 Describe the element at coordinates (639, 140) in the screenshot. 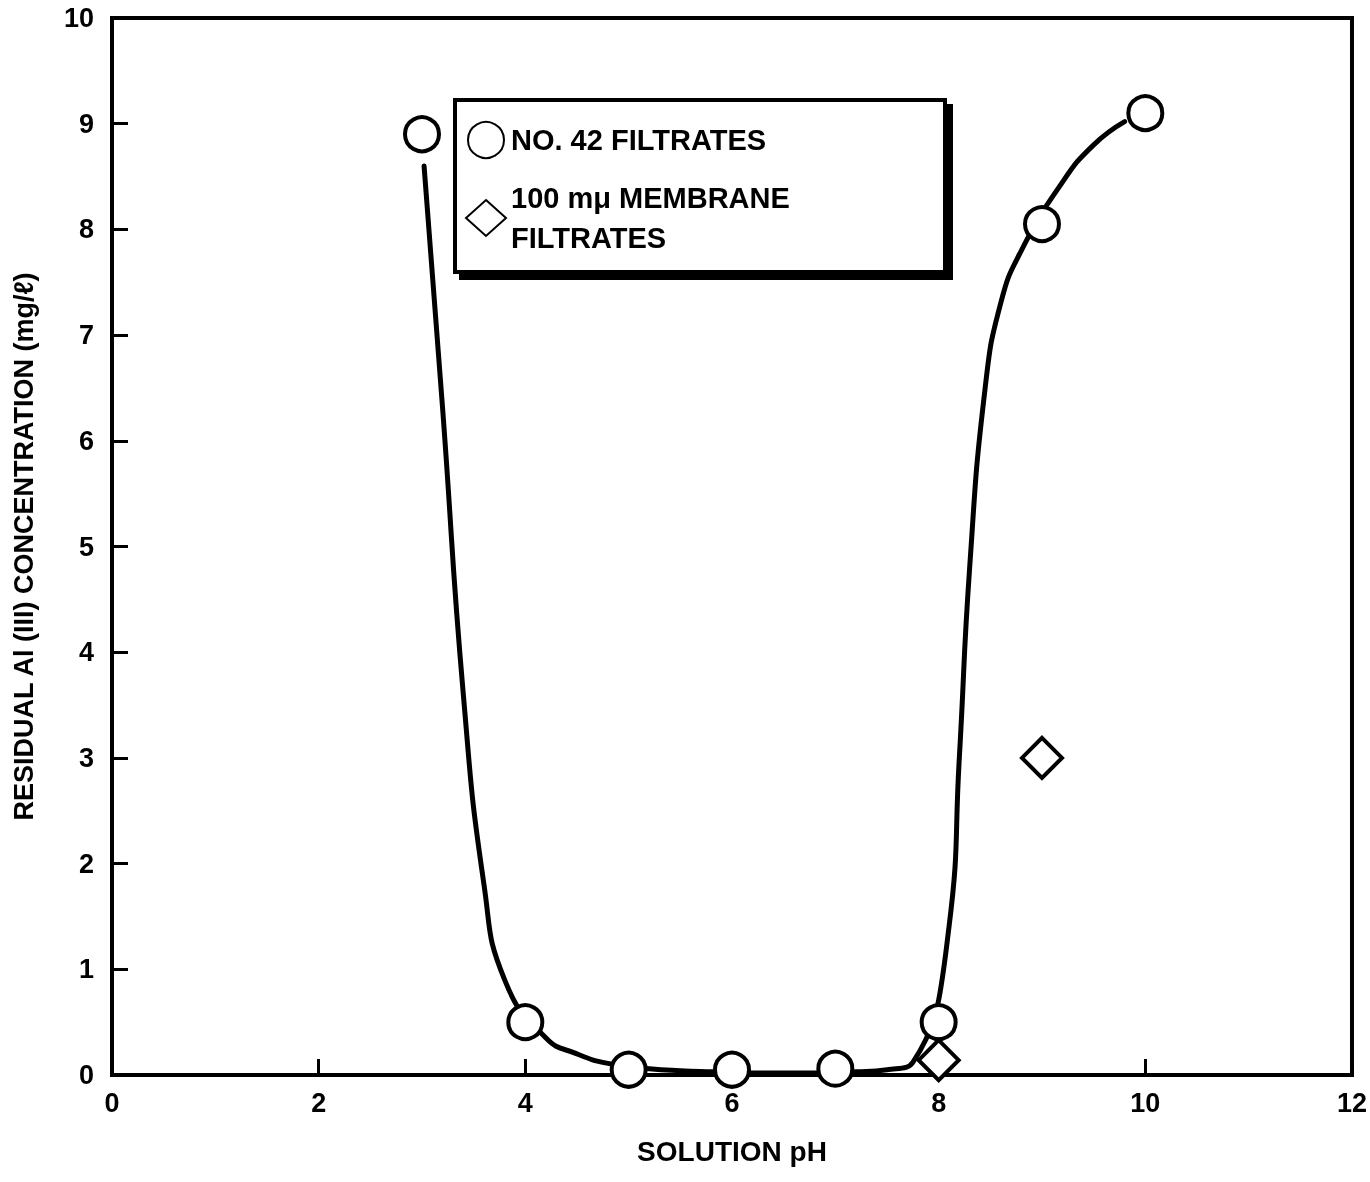

I see `legend-label: NO. 42 FILTRATES` at that location.